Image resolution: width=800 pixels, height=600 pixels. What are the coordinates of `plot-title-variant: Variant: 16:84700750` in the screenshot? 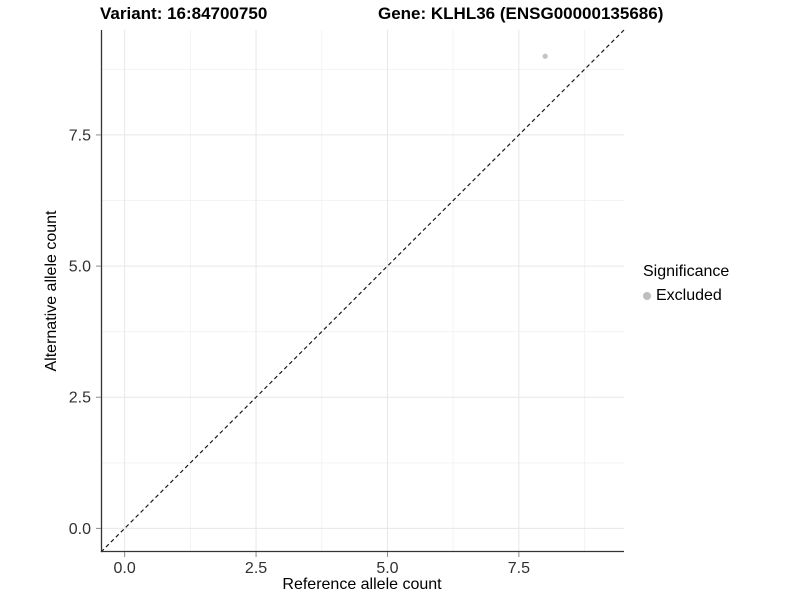 It's located at (184, 13).